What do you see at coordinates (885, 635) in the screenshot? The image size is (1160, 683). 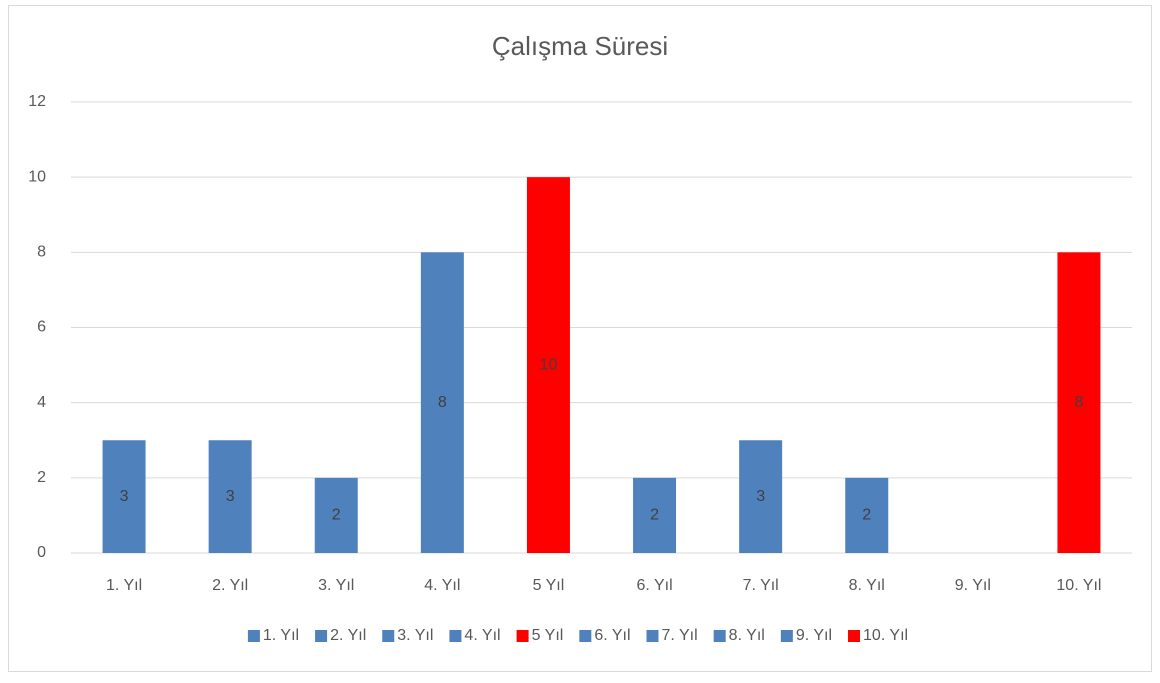 I see `legend-label: 10. Yıl` at bounding box center [885, 635].